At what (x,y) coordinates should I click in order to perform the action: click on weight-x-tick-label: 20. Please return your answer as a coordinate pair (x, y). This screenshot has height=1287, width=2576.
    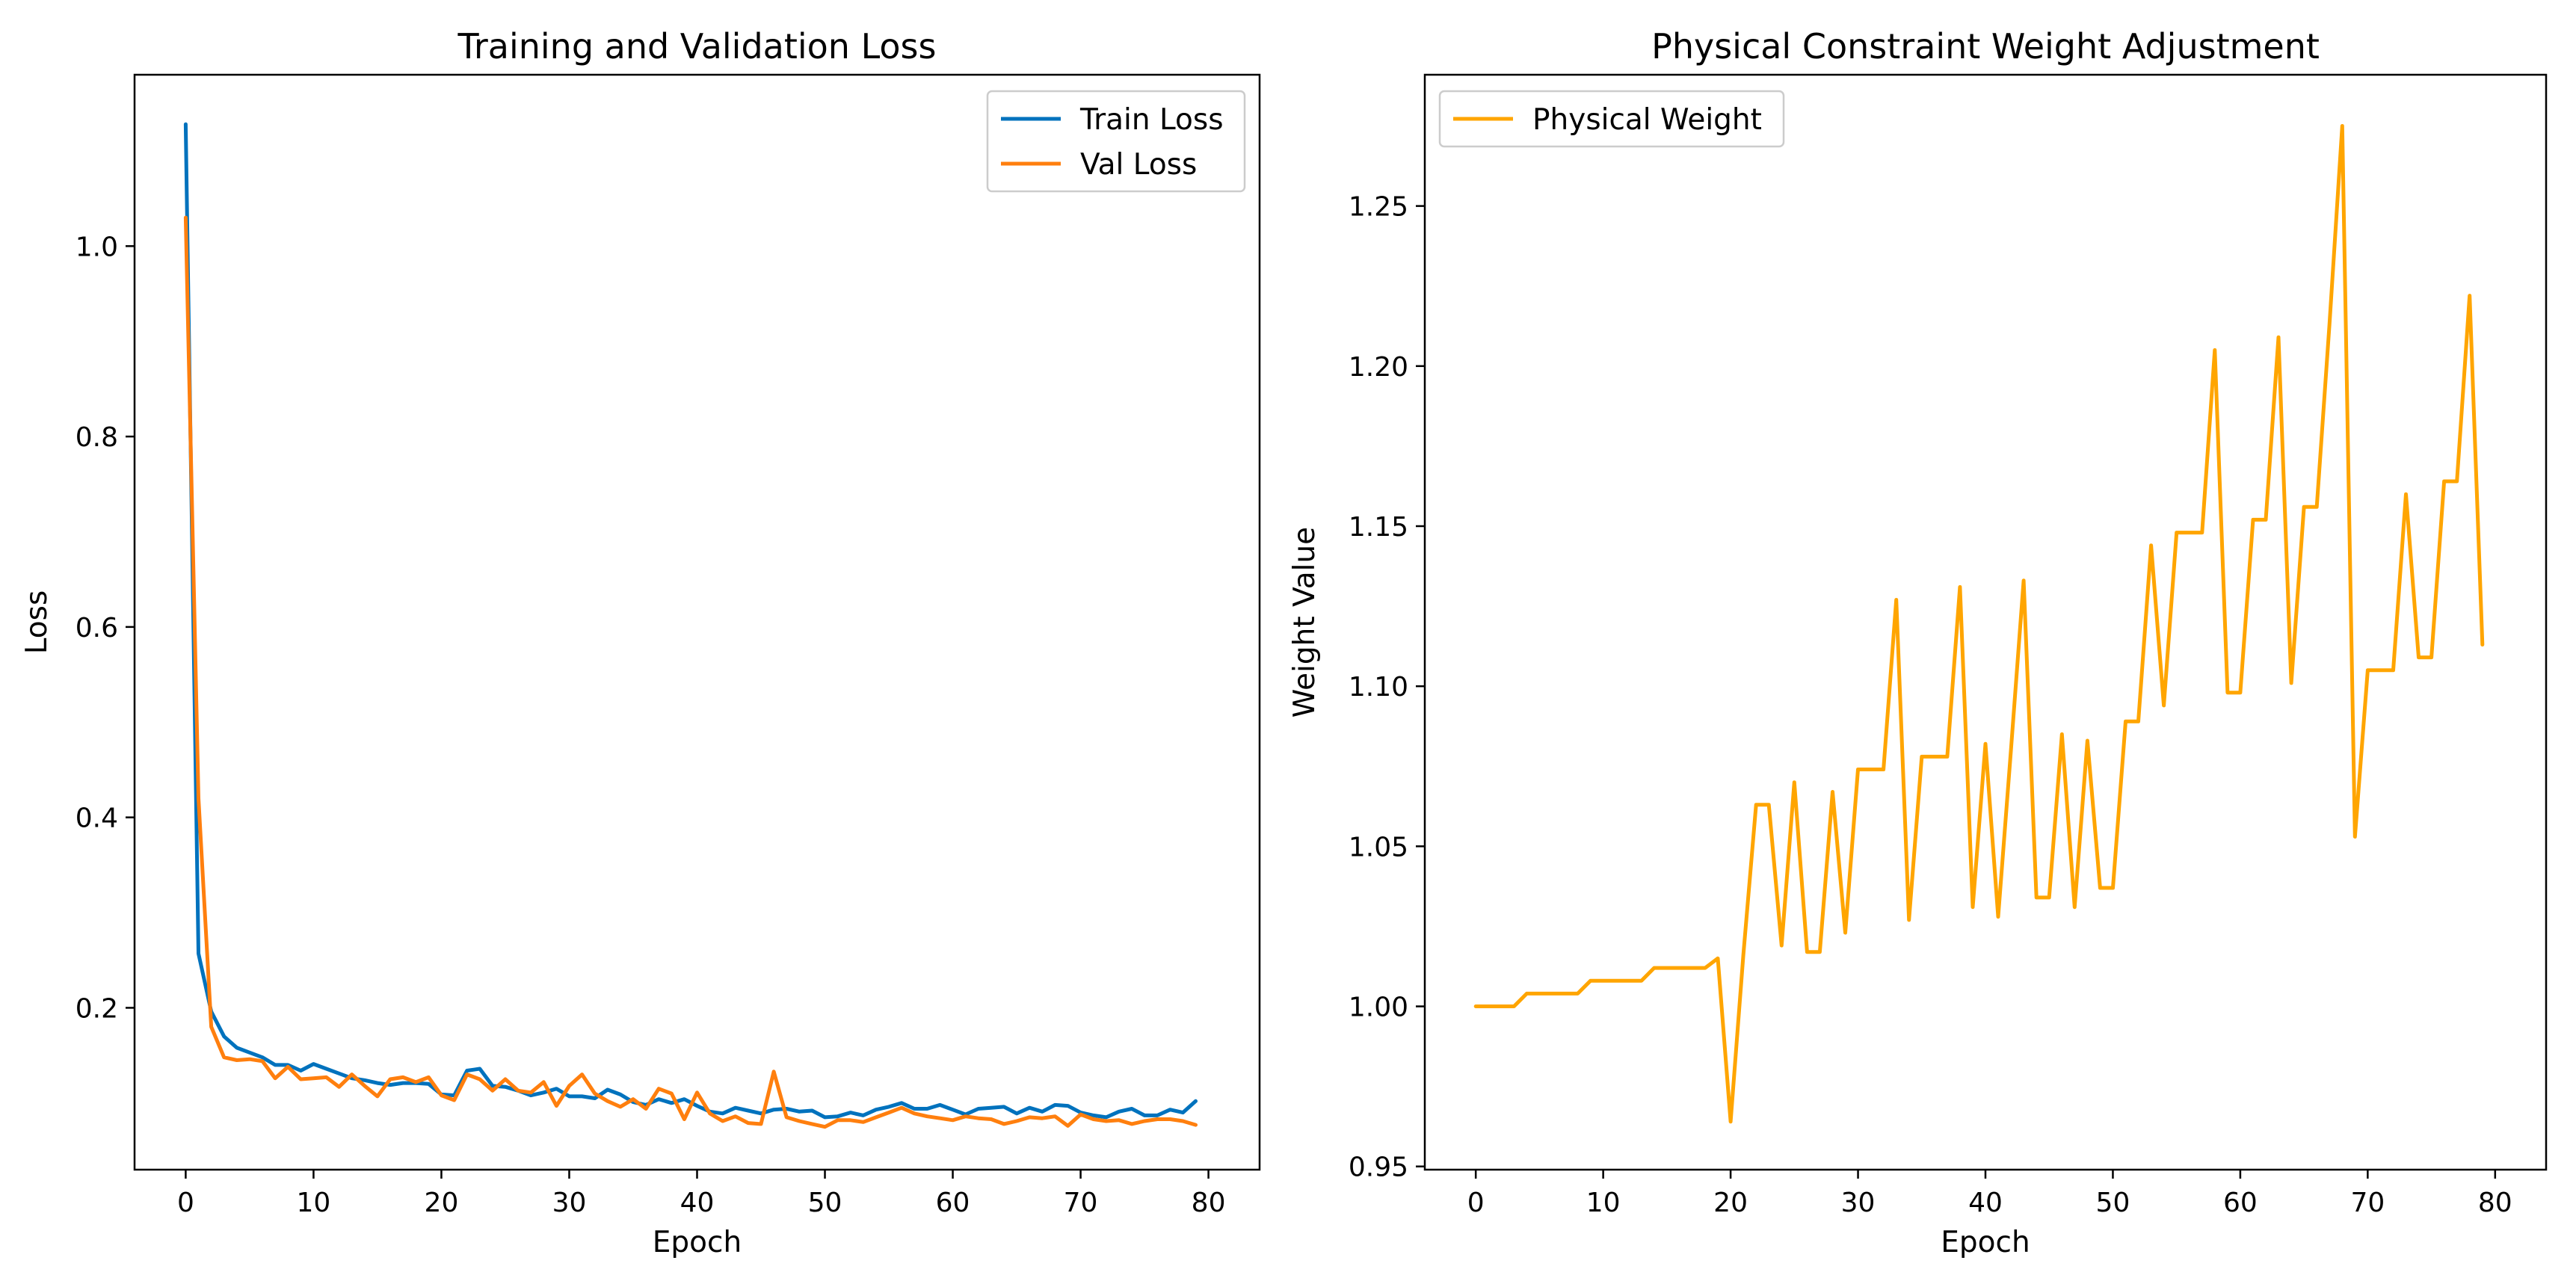
    Looking at the image, I should click on (1730, 1203).